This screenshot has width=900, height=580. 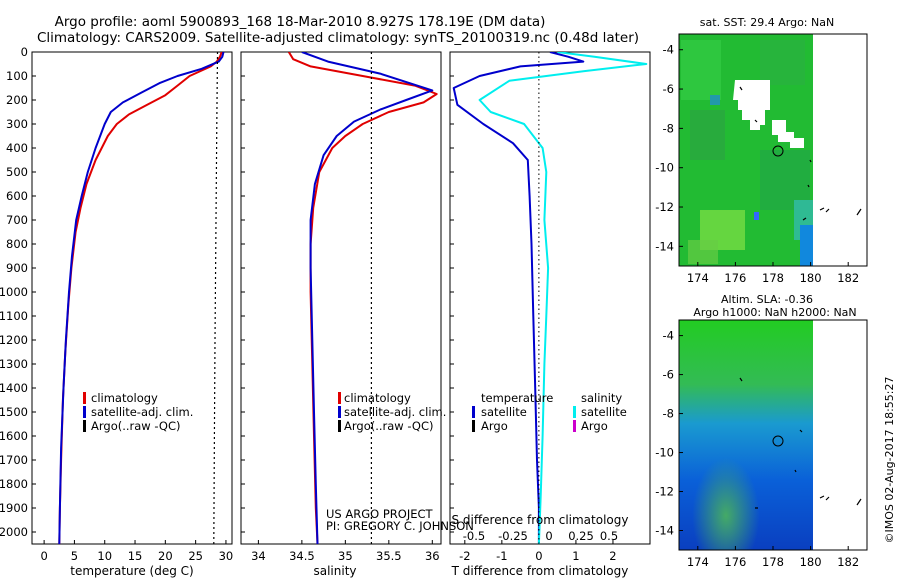 What do you see at coordinates (473, 412) in the screenshot?
I see `legend-swatch-t-satellite` at bounding box center [473, 412].